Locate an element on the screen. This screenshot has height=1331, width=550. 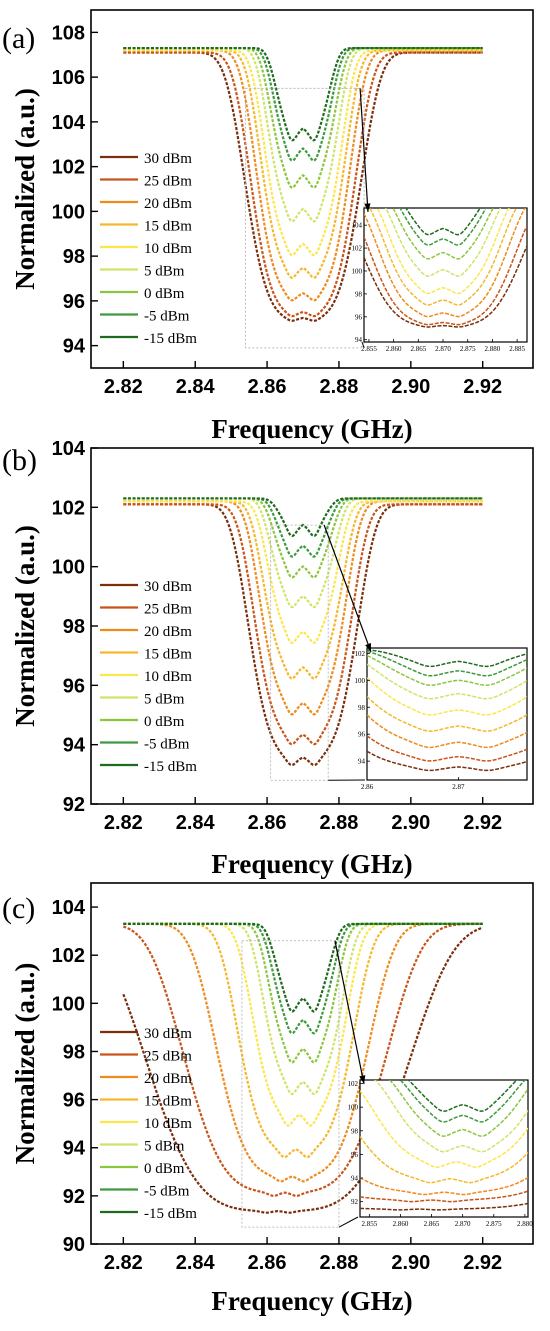
legend-entry: 10 dBm is located at coordinates (168, 677).